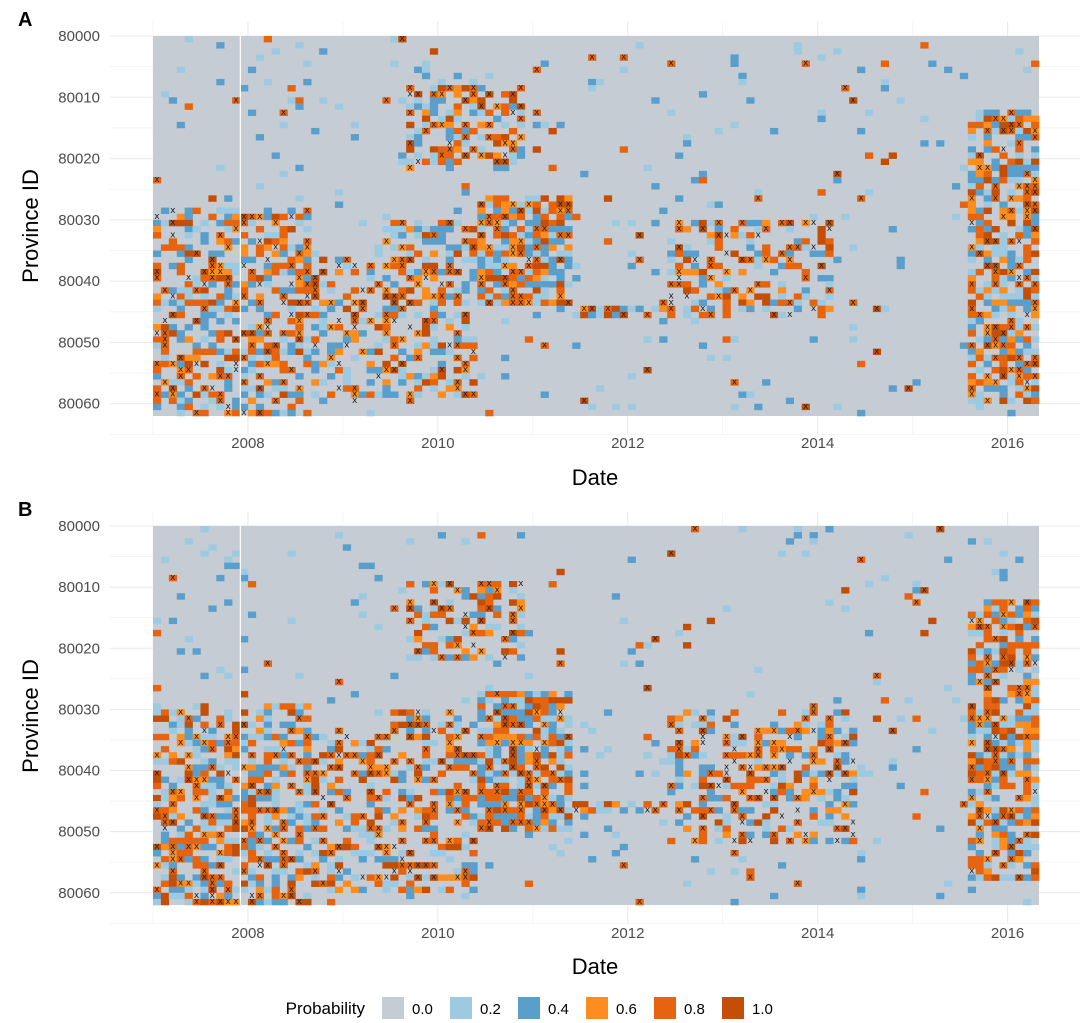 The image size is (1087, 1023). I want to click on panel-a-y-tick-label: 80030, so click(79, 220).